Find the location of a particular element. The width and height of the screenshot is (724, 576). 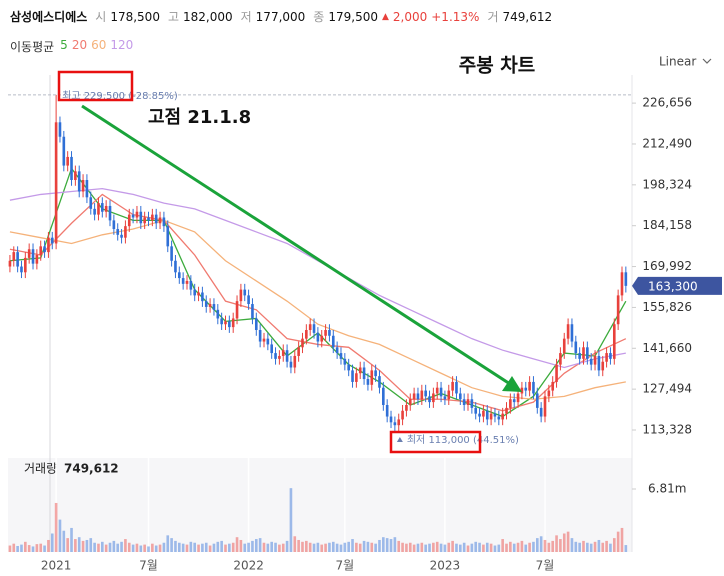

dropdown-icon is located at coordinates (707, 61).